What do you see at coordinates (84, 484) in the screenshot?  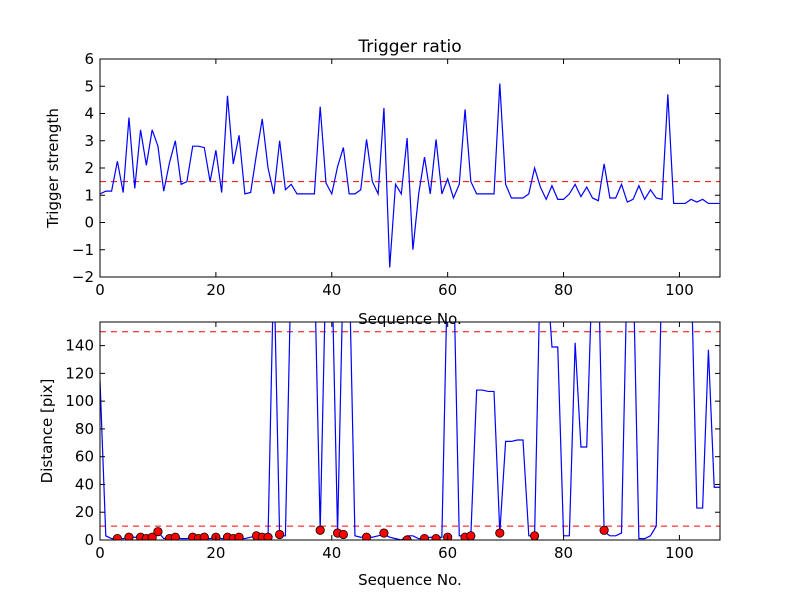 I see `y-tick-label: 40` at bounding box center [84, 484].